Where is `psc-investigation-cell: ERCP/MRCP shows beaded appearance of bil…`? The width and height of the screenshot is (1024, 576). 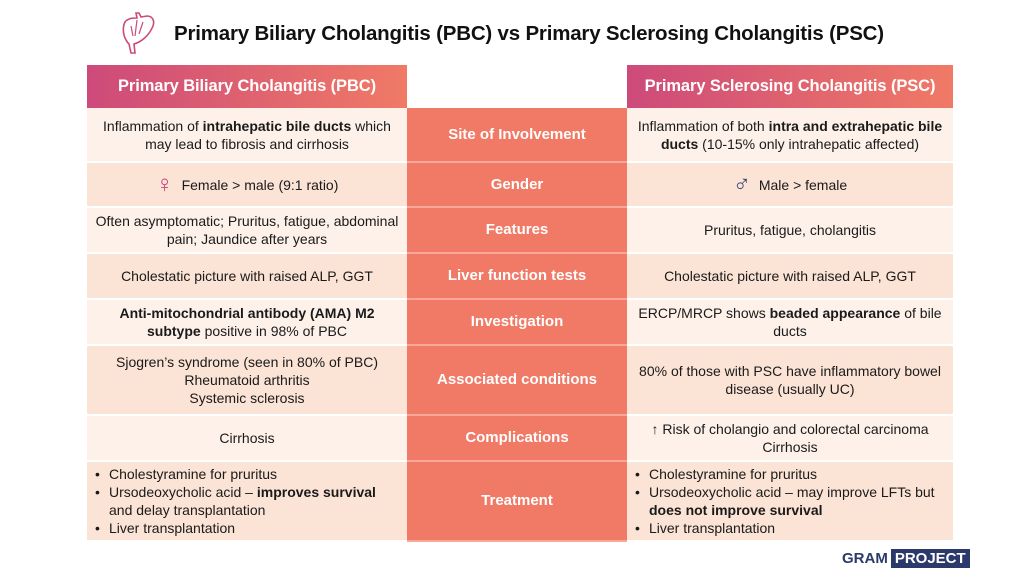 psc-investigation-cell: ERCP/MRCP shows beaded appearance of bil… is located at coordinates (790, 323).